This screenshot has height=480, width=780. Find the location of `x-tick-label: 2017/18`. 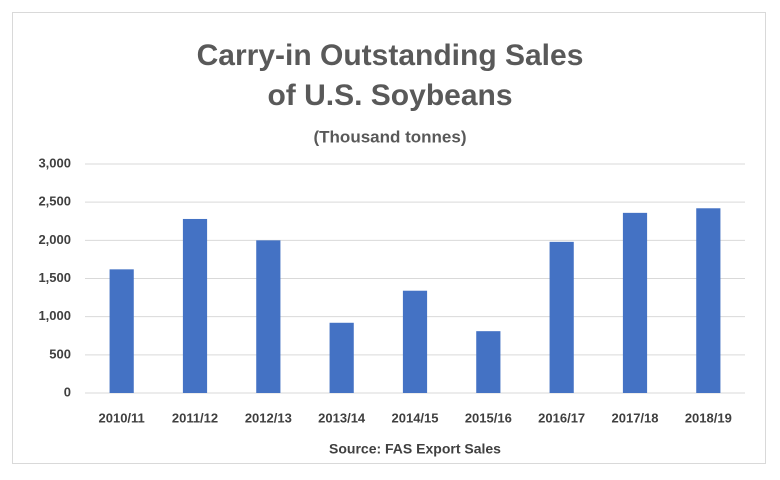

x-tick-label: 2017/18 is located at coordinates (635, 417).